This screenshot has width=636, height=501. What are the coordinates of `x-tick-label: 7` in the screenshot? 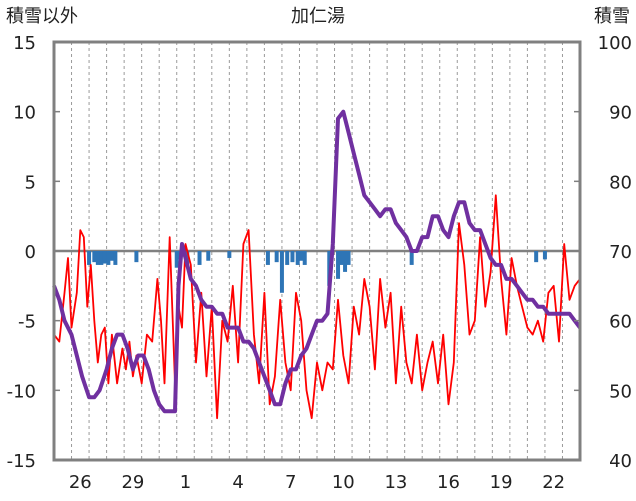 It's located at (290, 482).